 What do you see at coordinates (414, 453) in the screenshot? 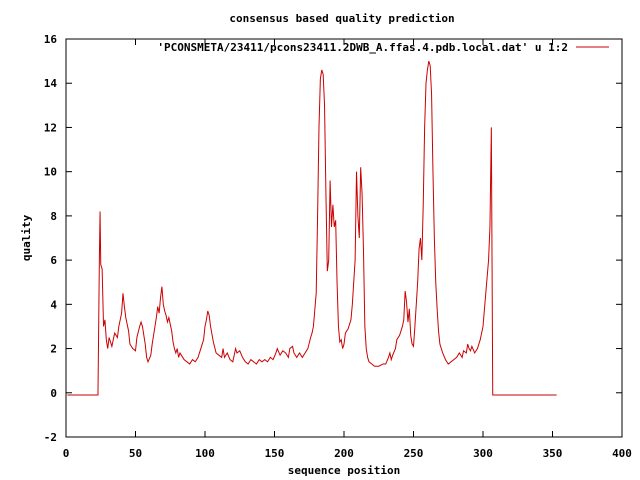
I see `x-tick-label: 250` at bounding box center [414, 453].